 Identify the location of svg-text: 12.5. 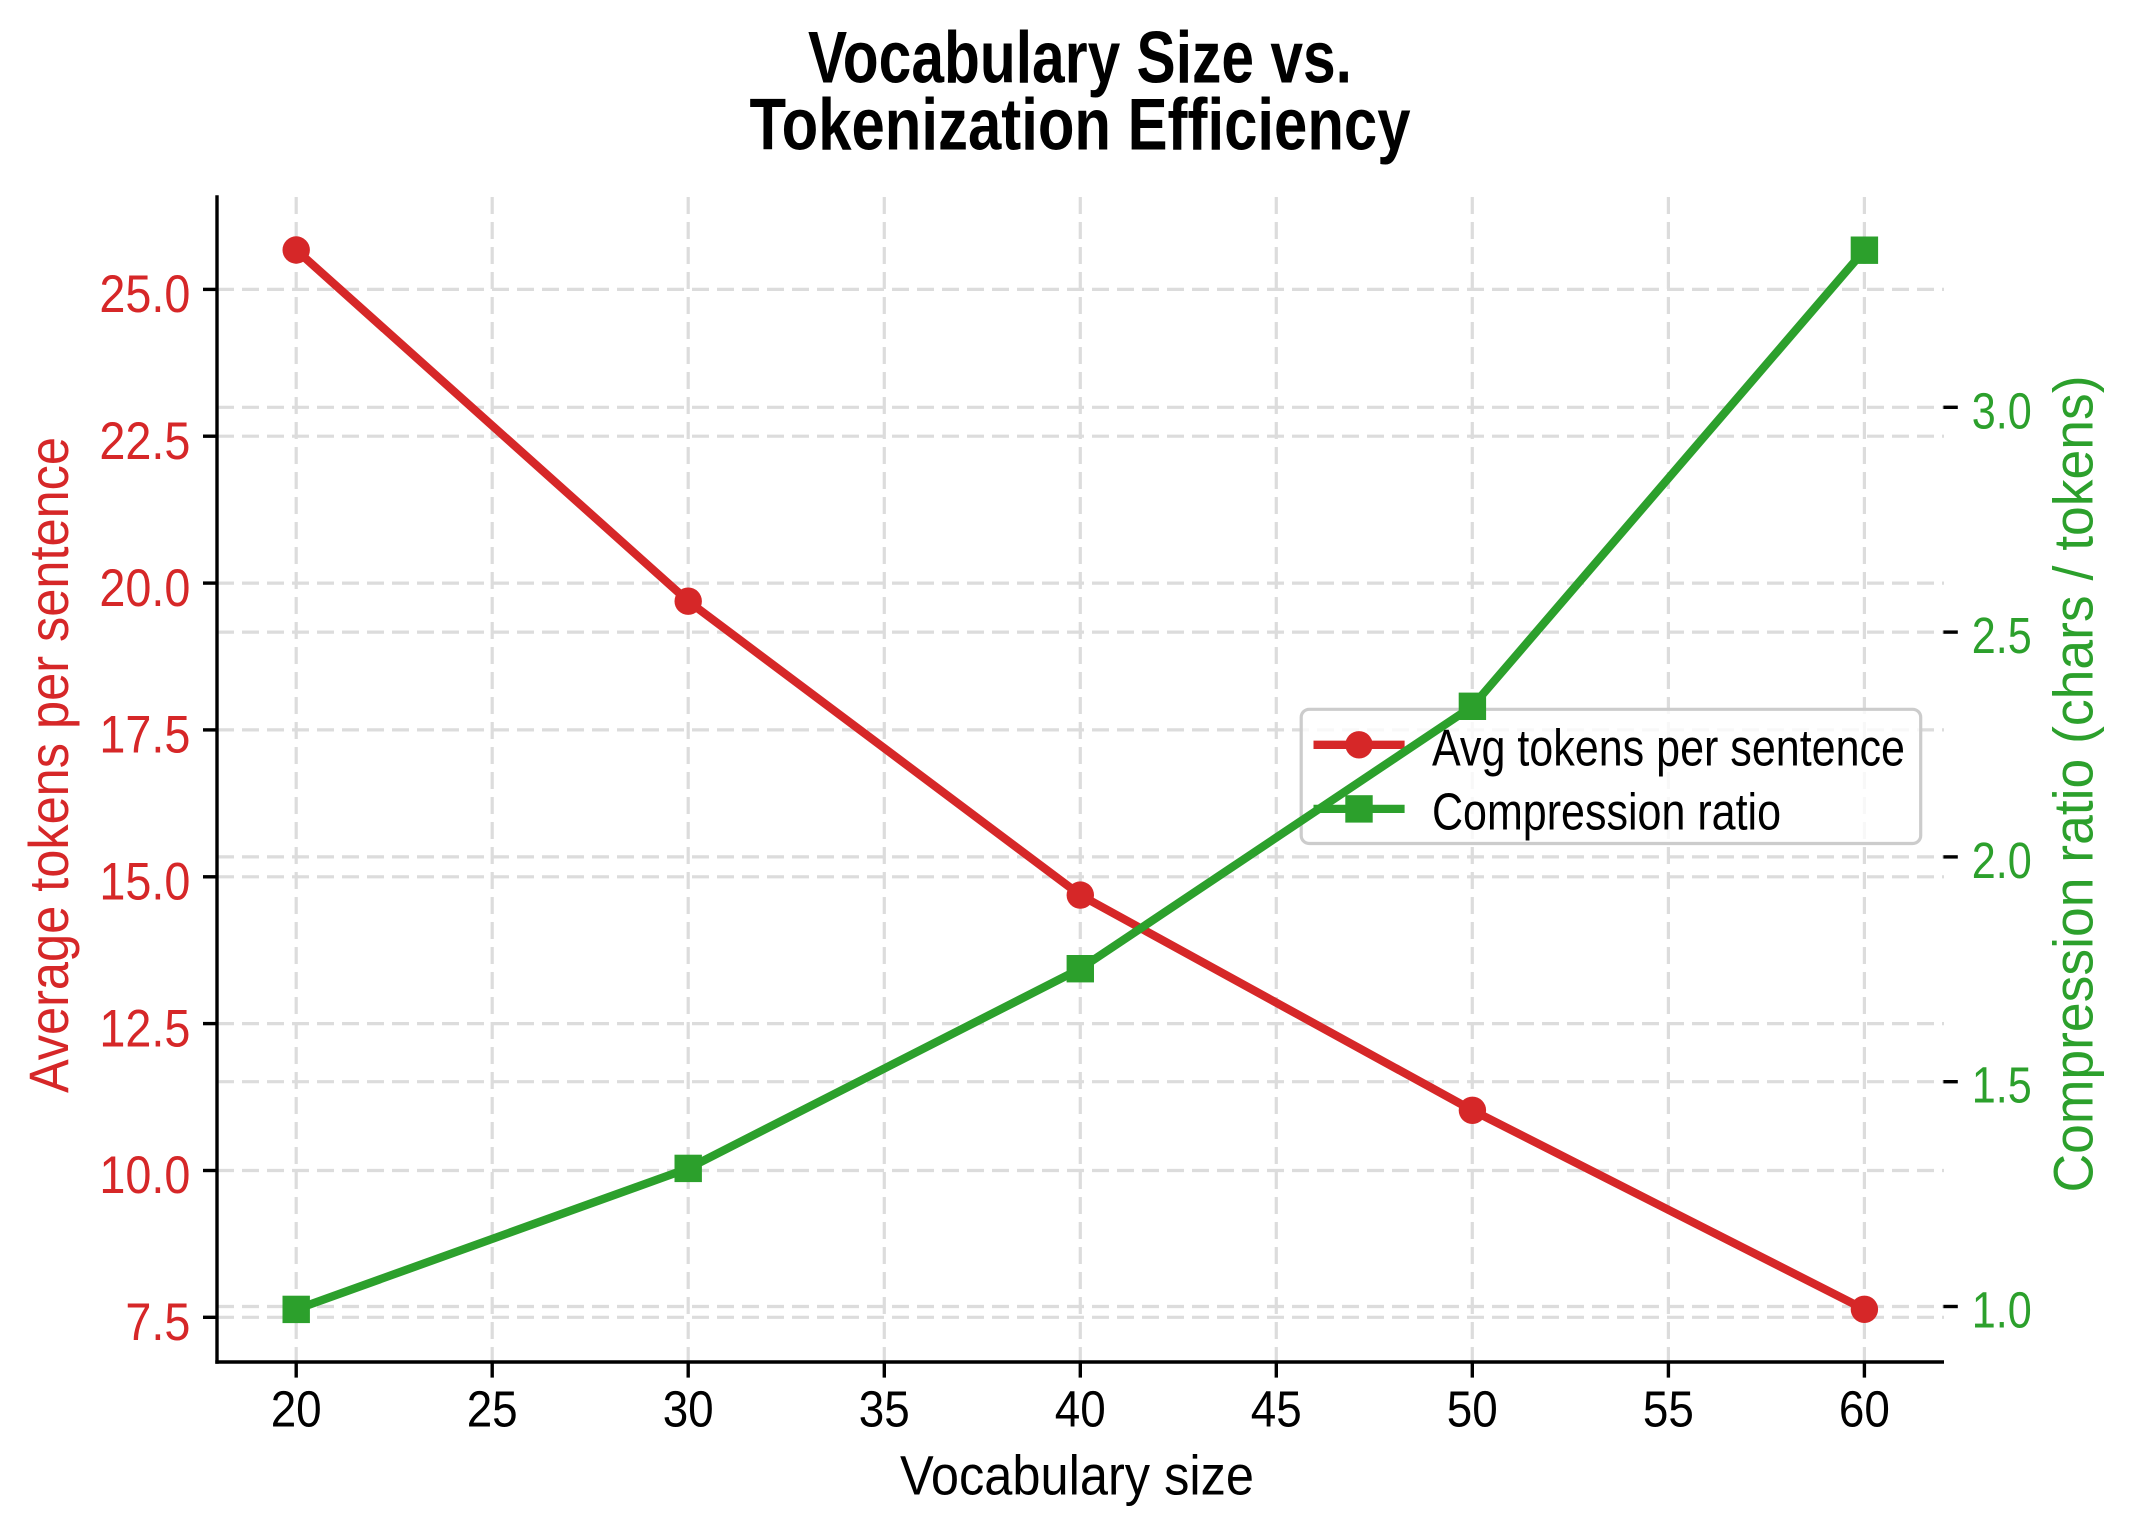
(144, 1028).